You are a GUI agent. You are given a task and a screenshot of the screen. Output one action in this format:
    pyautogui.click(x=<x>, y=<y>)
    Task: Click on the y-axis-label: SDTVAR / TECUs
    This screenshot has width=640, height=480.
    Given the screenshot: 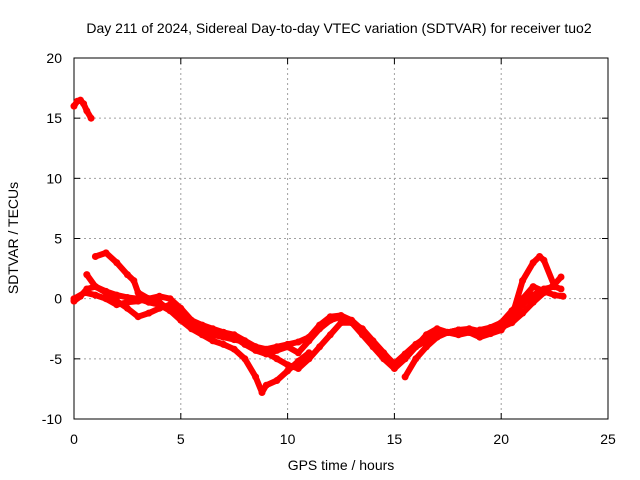 What is the action you would take?
    pyautogui.click(x=13, y=238)
    